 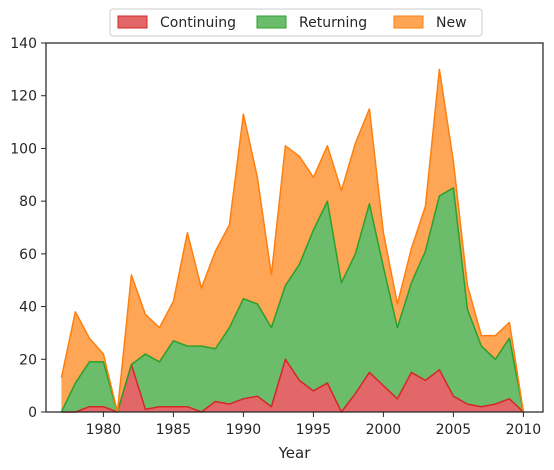 I want to click on line-continuing, so click(x=292, y=385).